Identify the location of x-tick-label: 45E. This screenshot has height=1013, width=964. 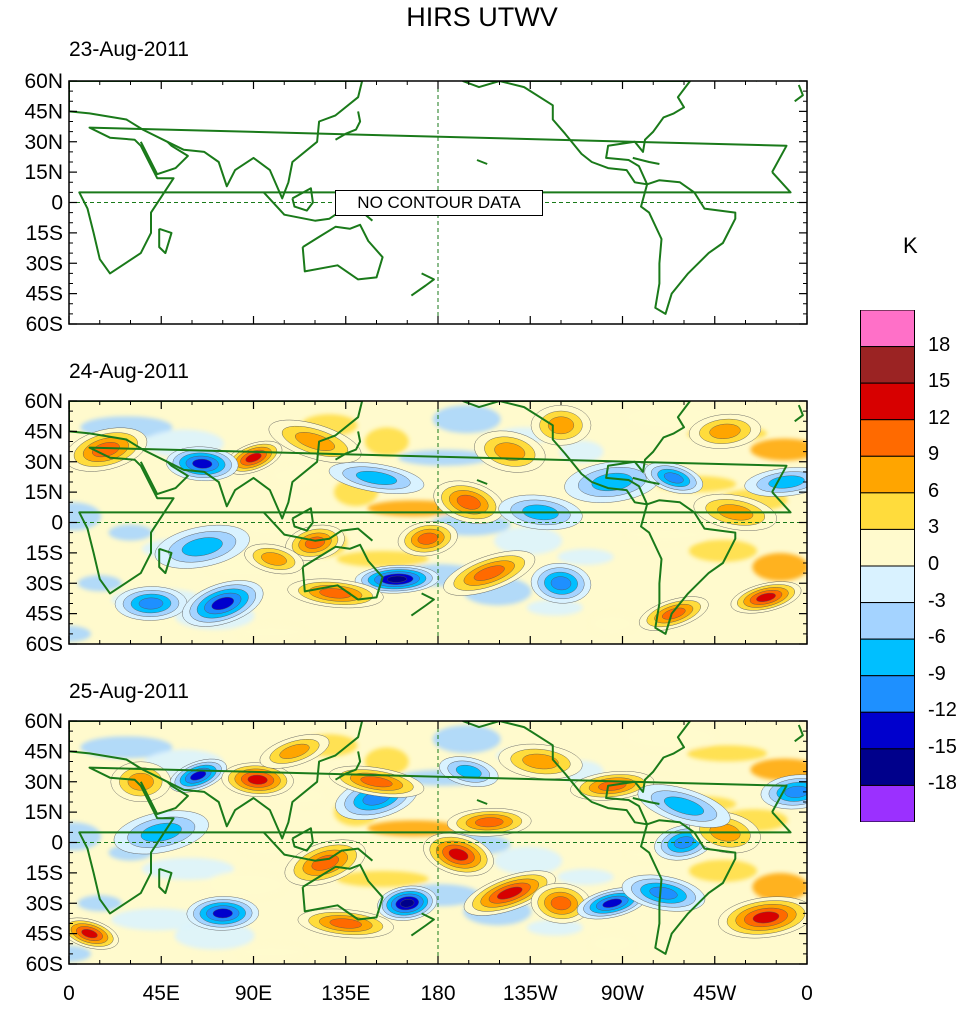
(161, 993).